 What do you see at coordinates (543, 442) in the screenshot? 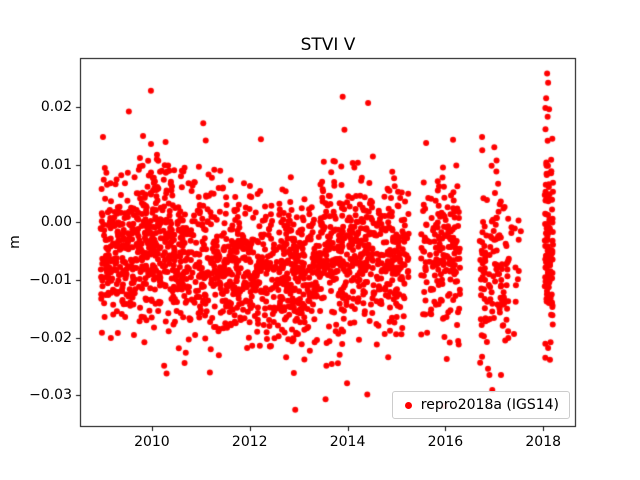
I see `x-tick-label: 2018` at bounding box center [543, 442].